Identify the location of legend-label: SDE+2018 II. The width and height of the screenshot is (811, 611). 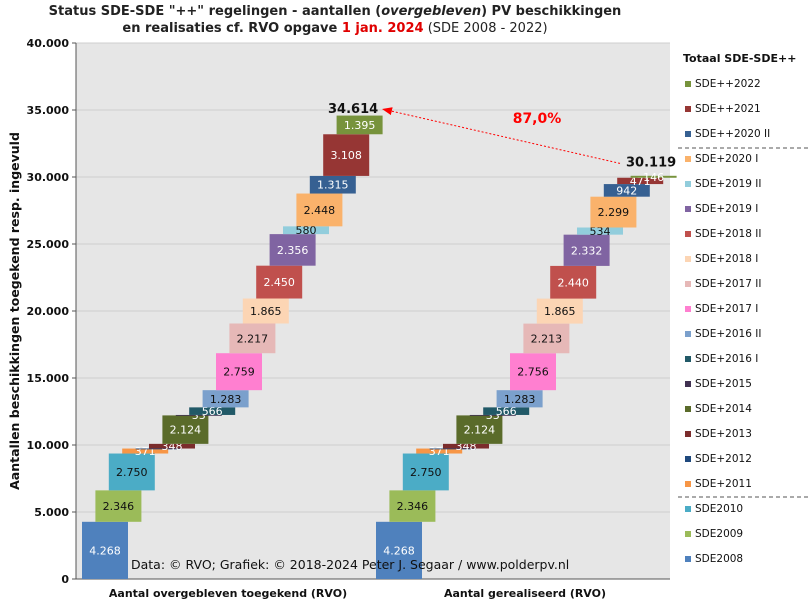
(728, 234).